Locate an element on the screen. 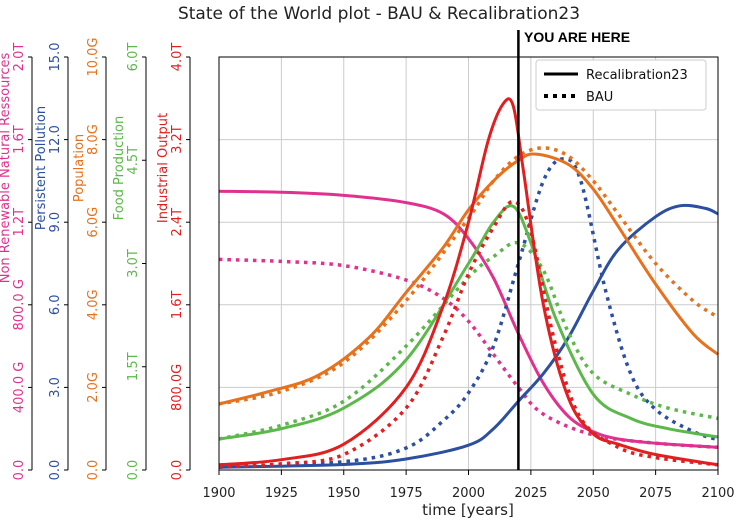  x-tick-label: 2075 is located at coordinates (655, 493).